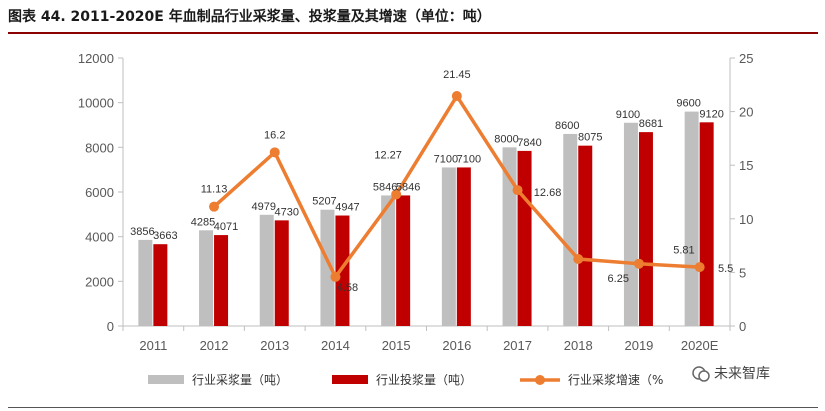  I want to click on x-axis-tick-label: 2011, so click(153, 345).